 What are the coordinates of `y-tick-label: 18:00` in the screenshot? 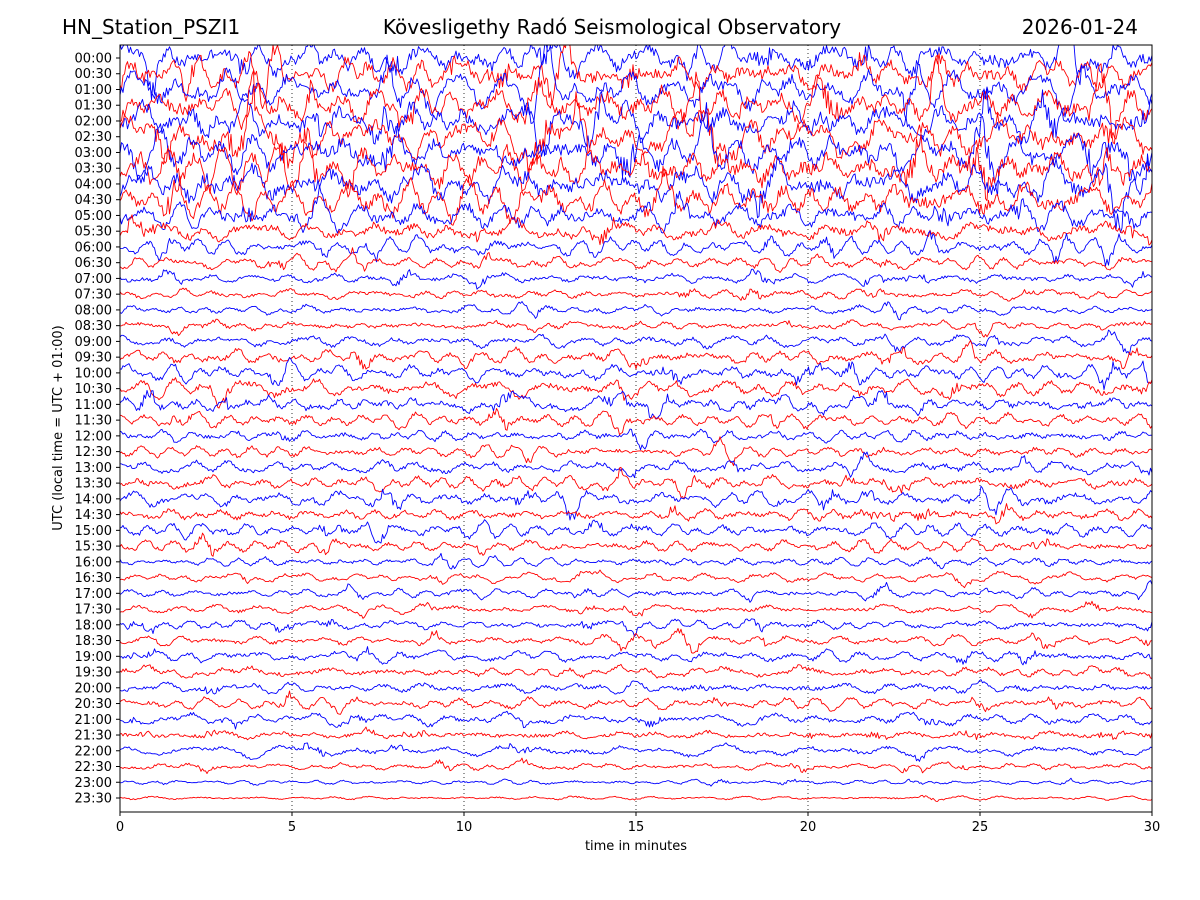 It's located at (93, 625).